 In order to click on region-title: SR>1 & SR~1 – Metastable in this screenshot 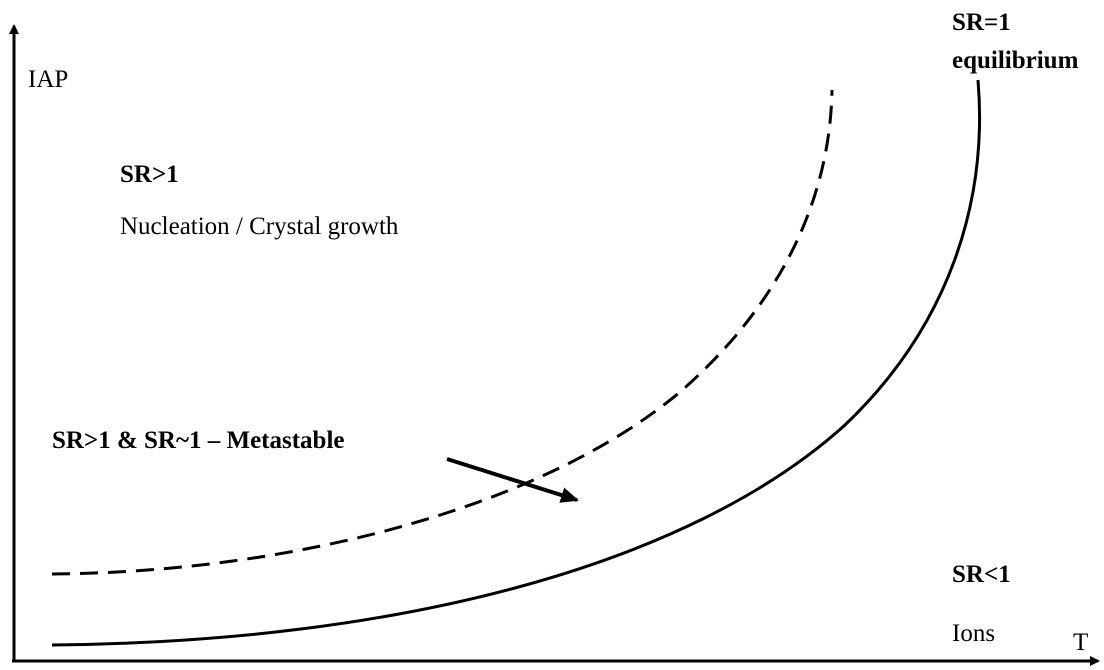, I will do `click(198, 440)`.